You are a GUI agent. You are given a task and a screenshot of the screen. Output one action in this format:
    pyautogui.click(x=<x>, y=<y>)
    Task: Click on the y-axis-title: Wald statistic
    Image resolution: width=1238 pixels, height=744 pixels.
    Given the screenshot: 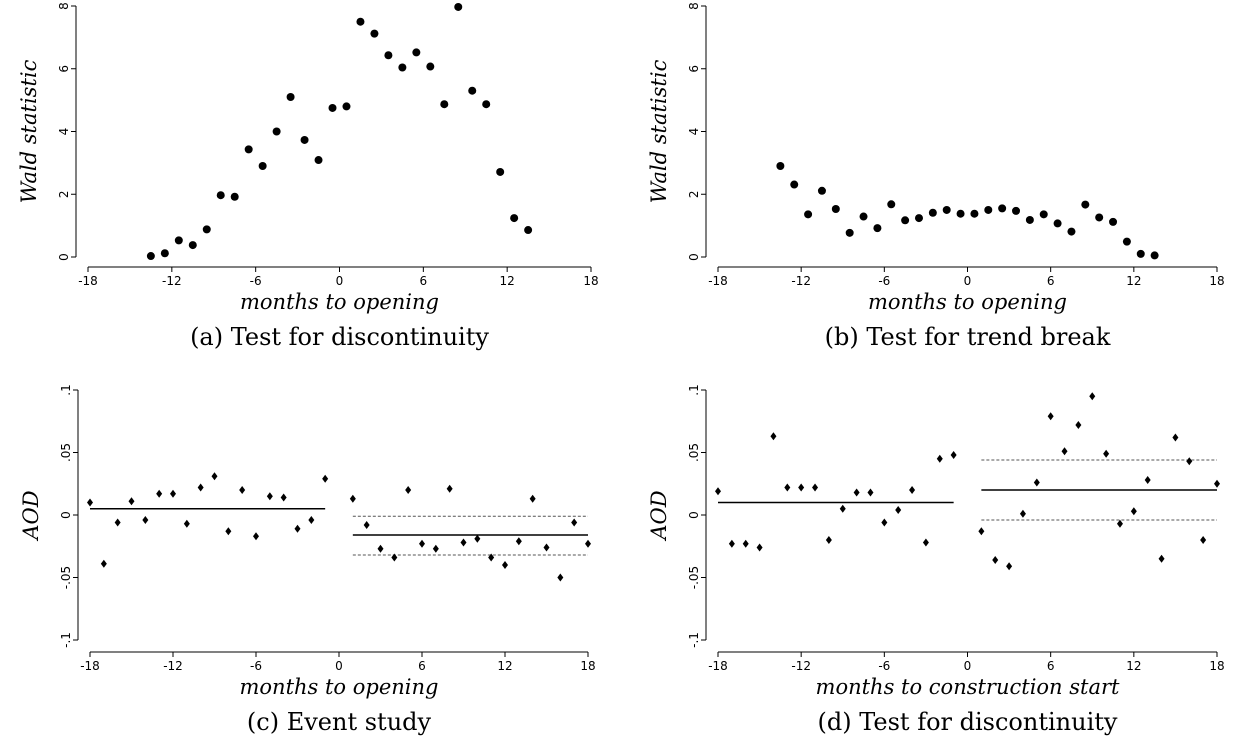 What is the action you would take?
    pyautogui.click(x=659, y=131)
    